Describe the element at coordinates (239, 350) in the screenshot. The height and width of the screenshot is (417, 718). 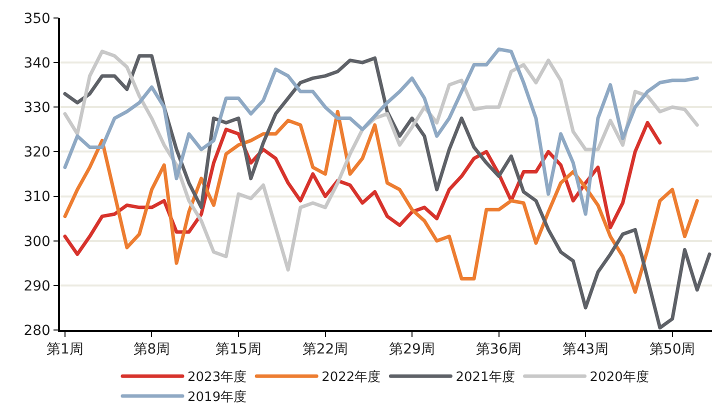
I see `x-tick-label: 第15周` at that location.